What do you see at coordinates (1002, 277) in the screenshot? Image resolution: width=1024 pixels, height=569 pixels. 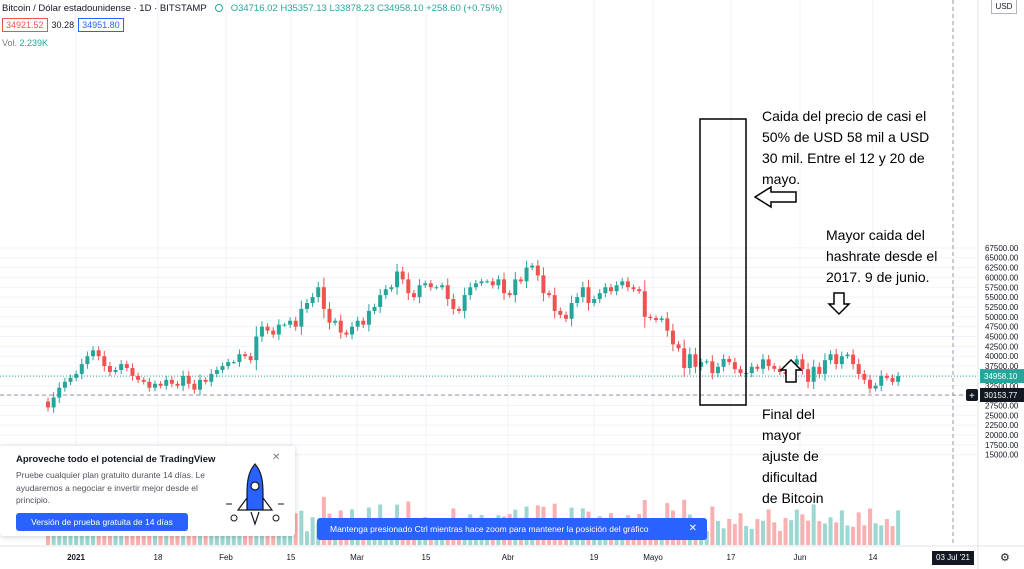 I see `price-tick-label: 60000.00` at bounding box center [1002, 277].